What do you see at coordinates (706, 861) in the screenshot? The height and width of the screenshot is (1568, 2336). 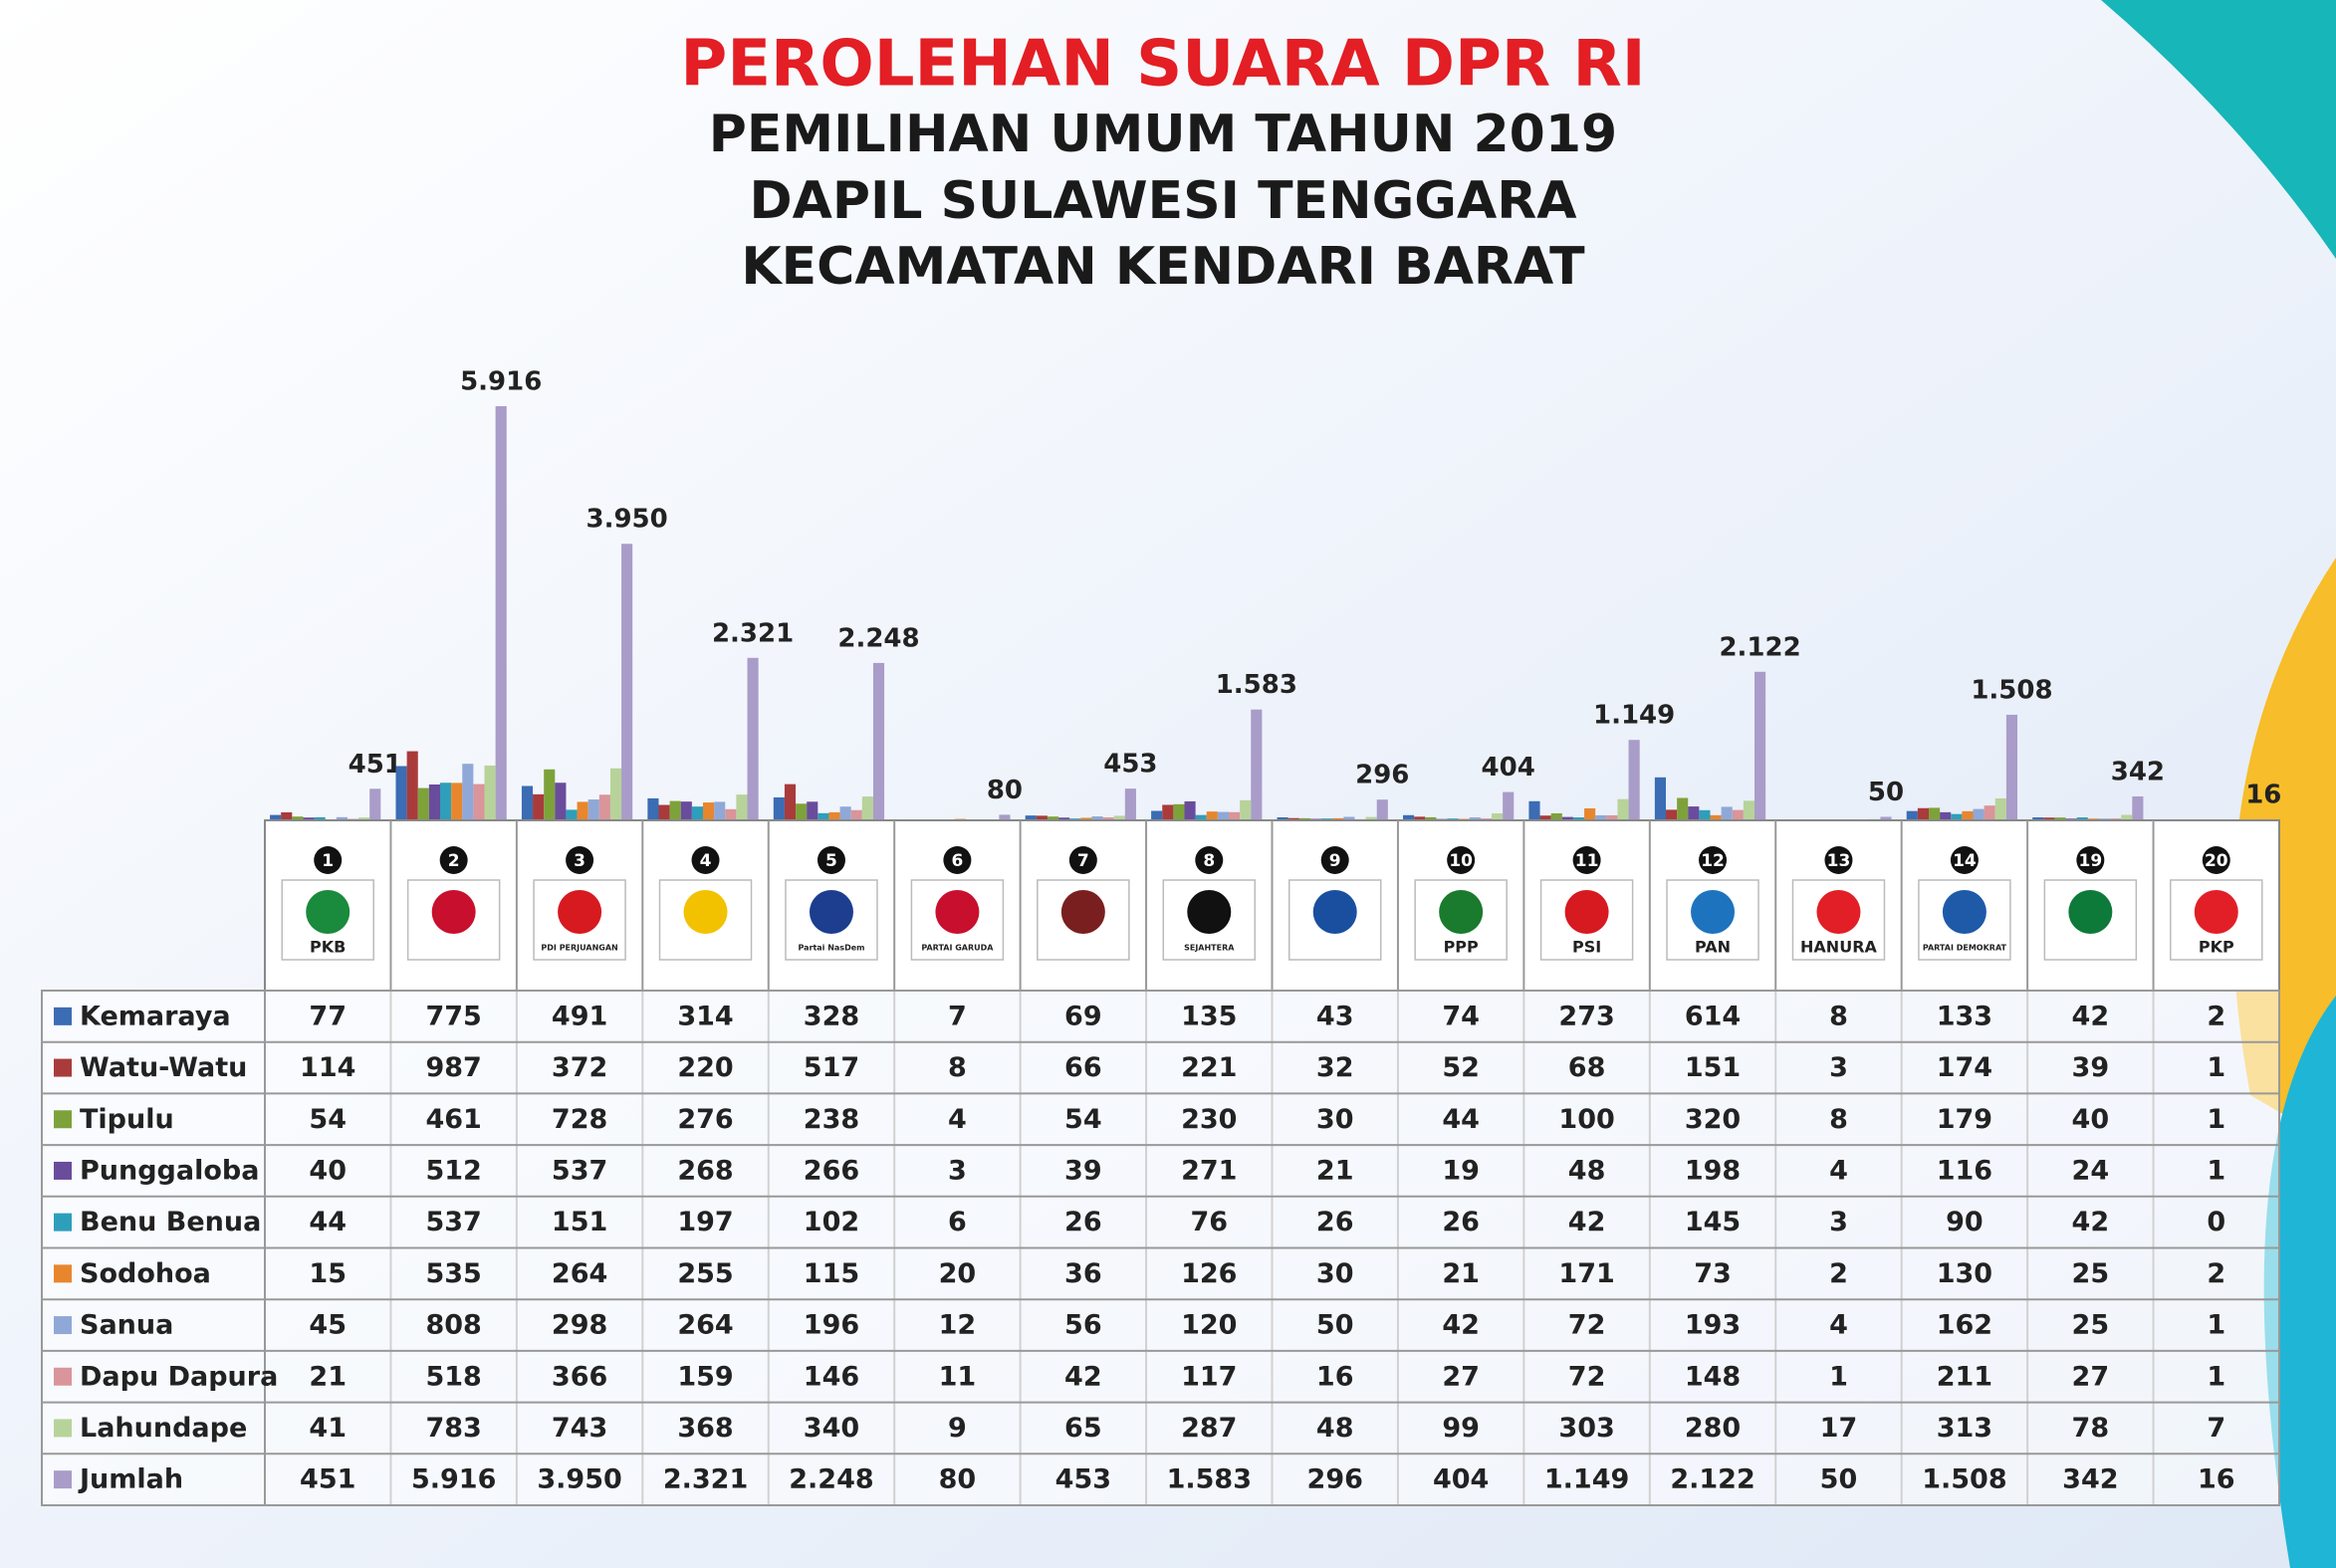 I see `party-number: 4` at bounding box center [706, 861].